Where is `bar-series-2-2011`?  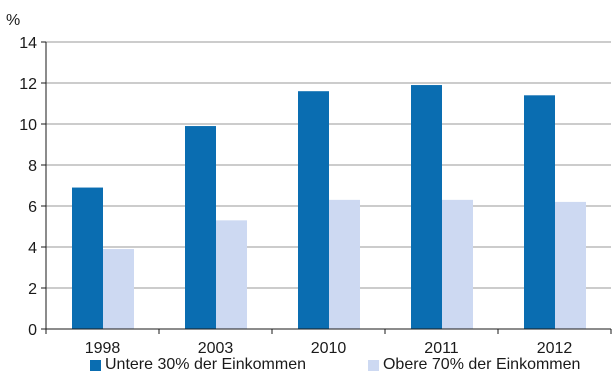 bar-series-2-2011 is located at coordinates (457, 264).